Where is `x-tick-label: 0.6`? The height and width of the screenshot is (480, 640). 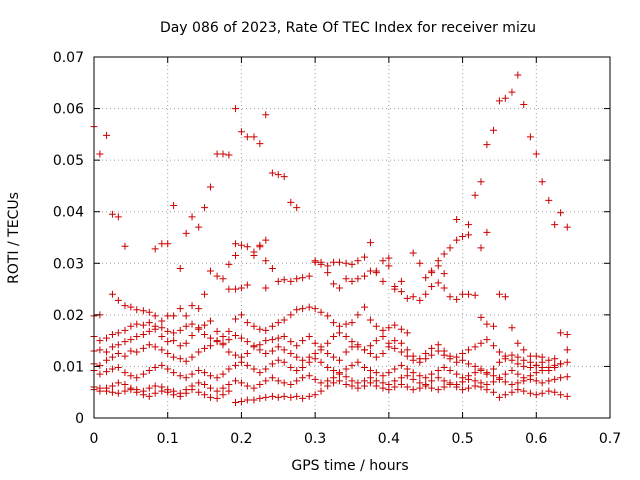 x-tick-label: 0.6 is located at coordinates (536, 439).